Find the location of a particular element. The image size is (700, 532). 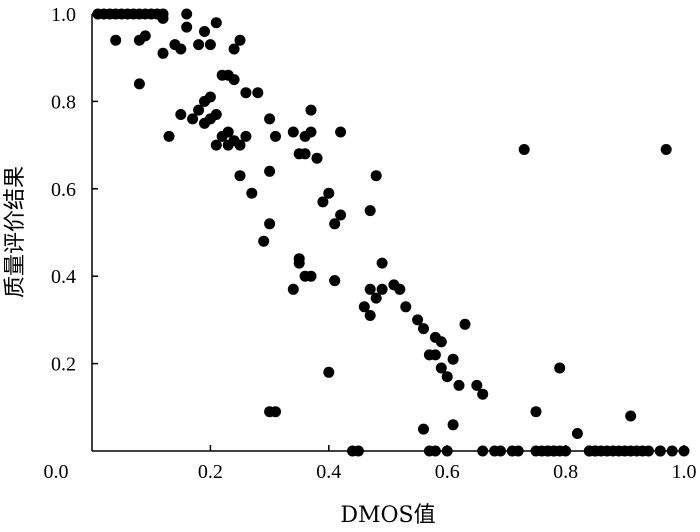

x-tick-label: 0.4 is located at coordinates (328, 472).